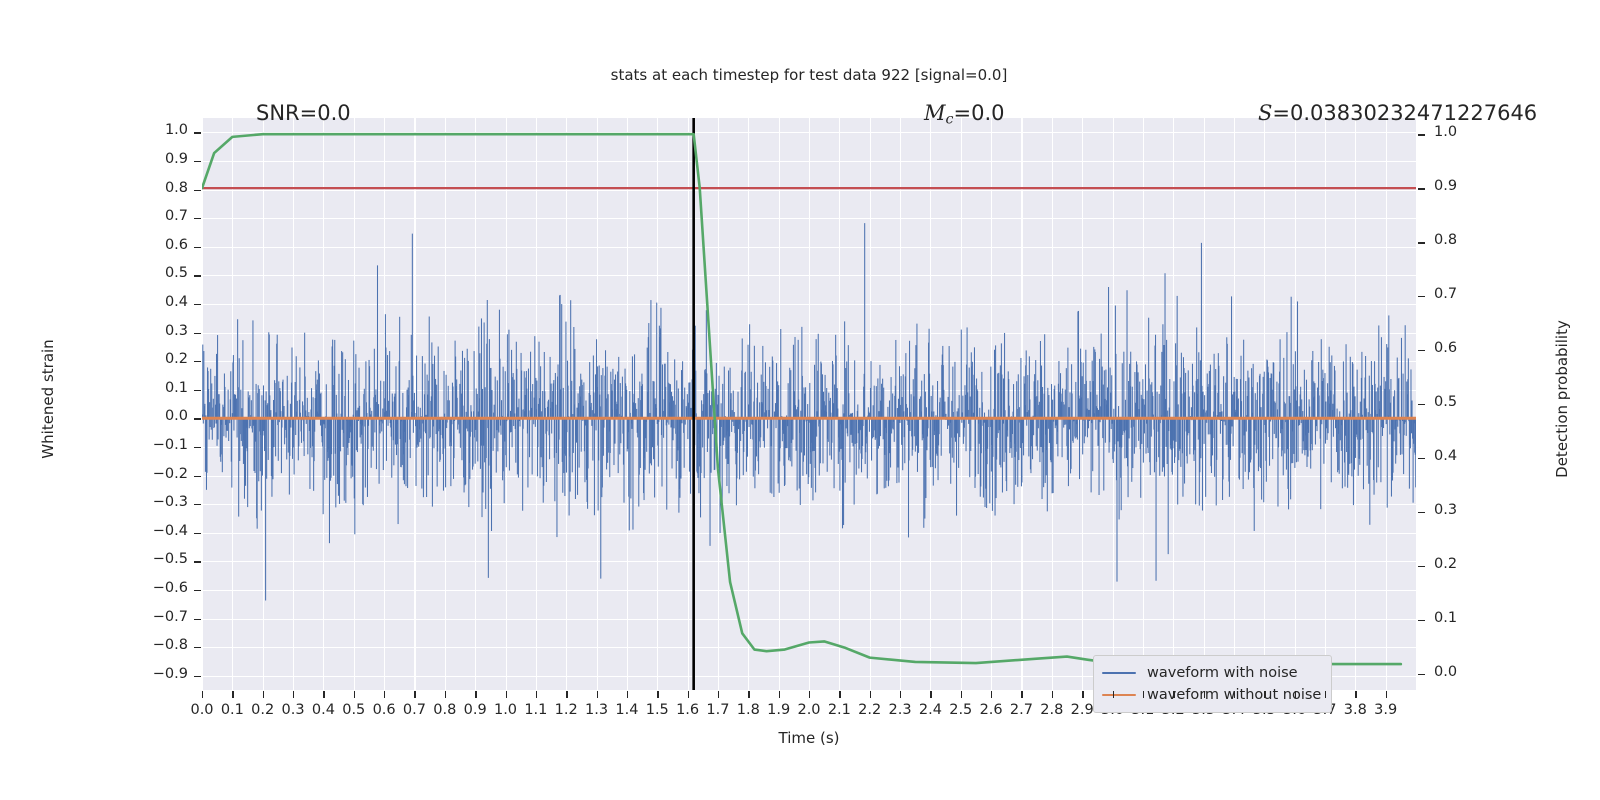 The height and width of the screenshot is (800, 1600). What do you see at coordinates (627, 710) in the screenshot?
I see `x-tick-label: 1.4` at bounding box center [627, 710].